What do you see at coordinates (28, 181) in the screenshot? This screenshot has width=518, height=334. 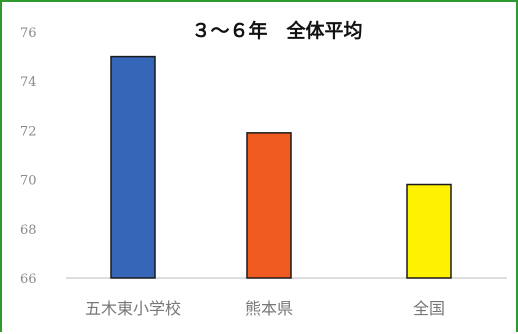 I see `y-tick-label: 70` at bounding box center [28, 181].